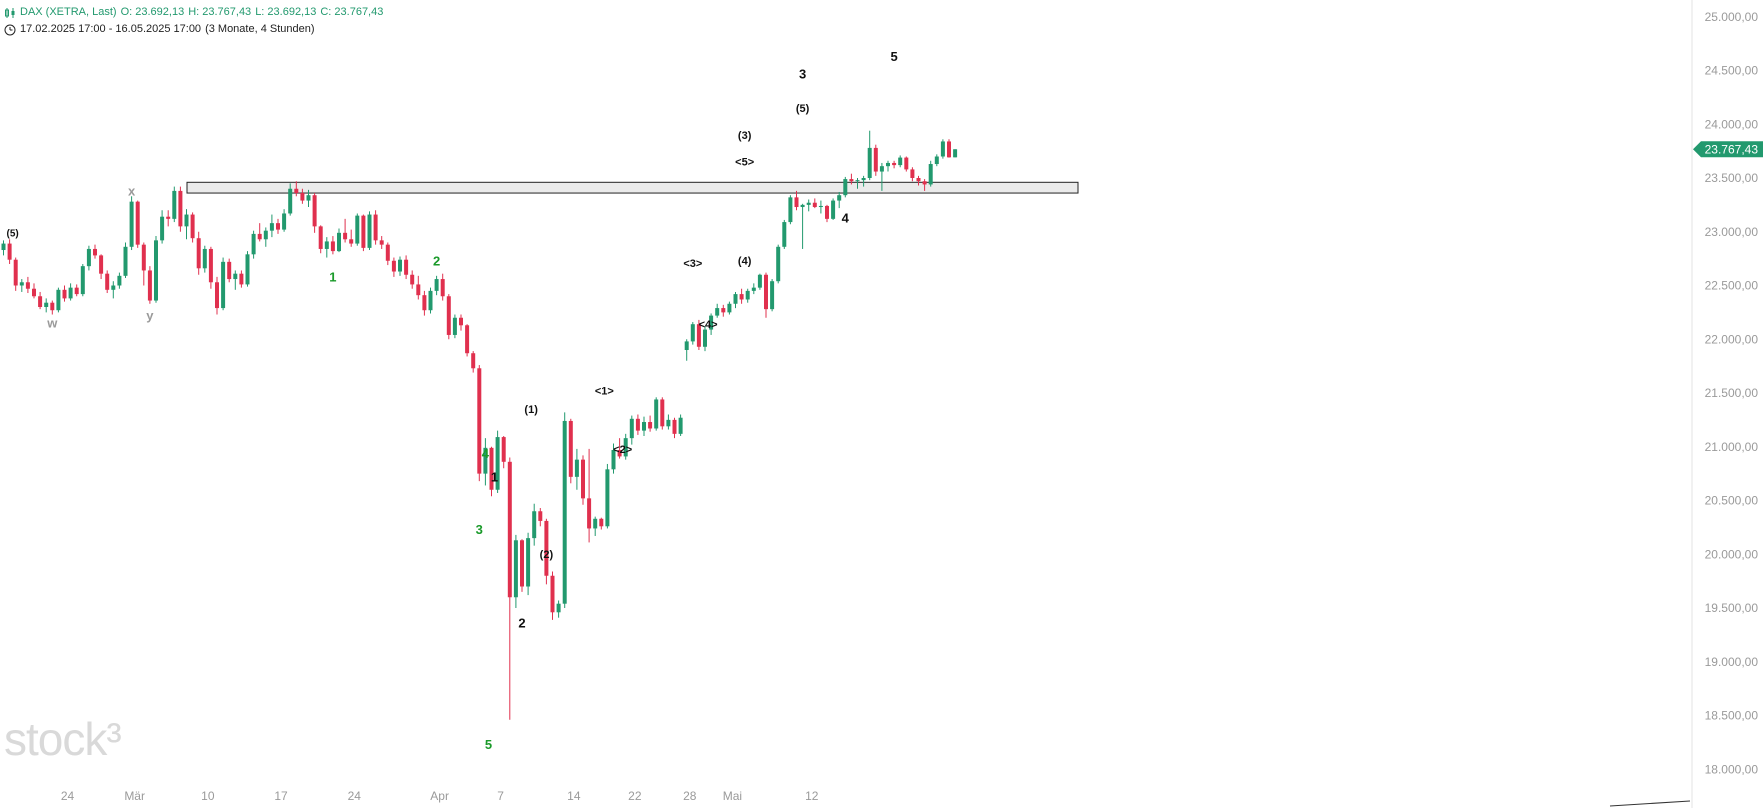  I want to click on time-tick-label: Mai, so click(732, 796).